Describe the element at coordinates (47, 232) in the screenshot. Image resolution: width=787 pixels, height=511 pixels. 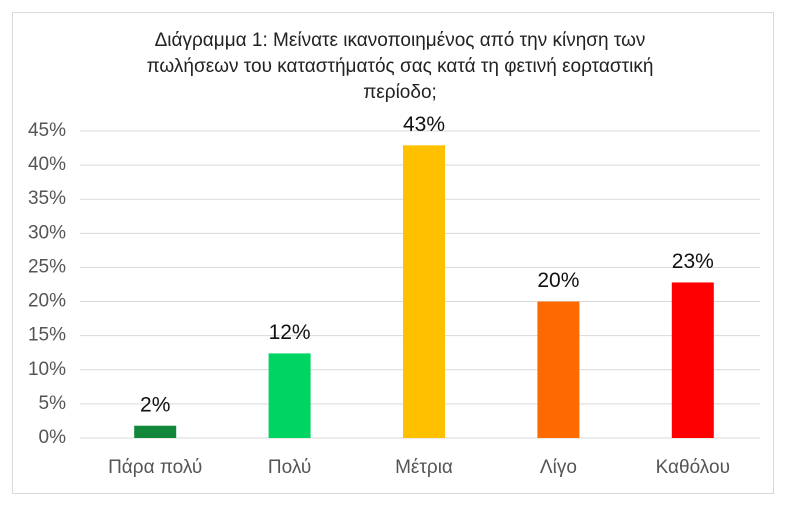
I see `y-tick-label: 30%` at that location.